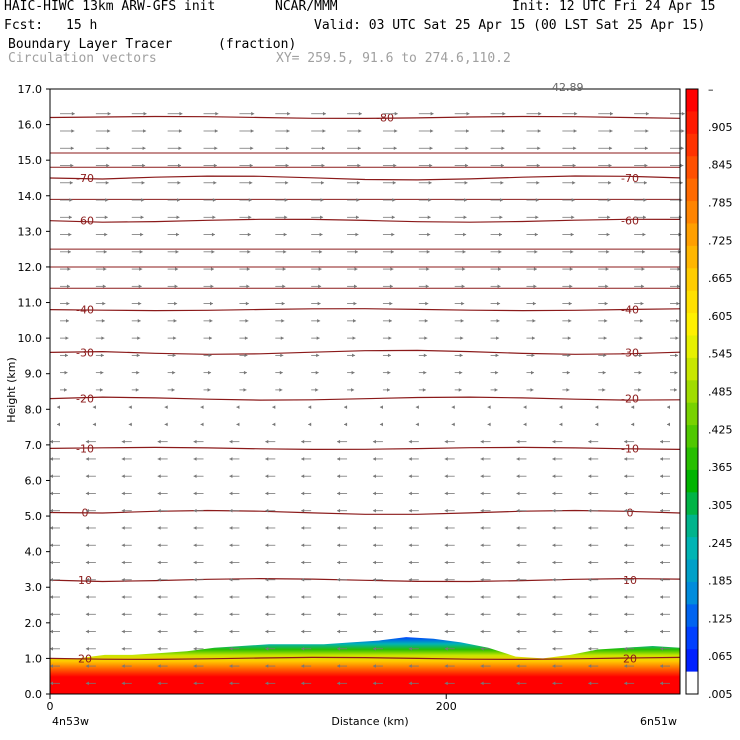  Describe the element at coordinates (30, 231) in the screenshot. I see `y-tick-label: 13.0` at that location.